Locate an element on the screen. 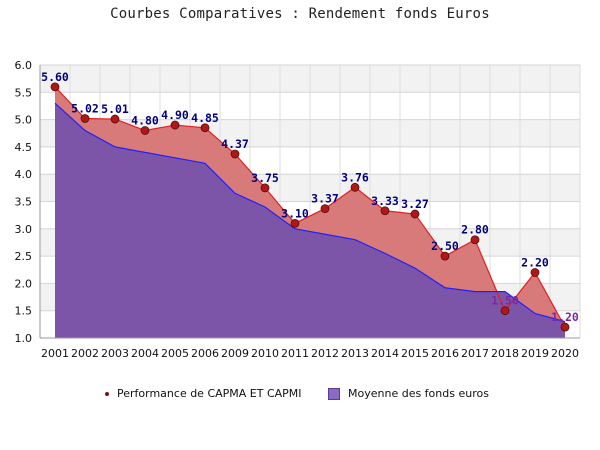 The image size is (600, 450). y-tick-label: 3.0 is located at coordinates (24, 229).